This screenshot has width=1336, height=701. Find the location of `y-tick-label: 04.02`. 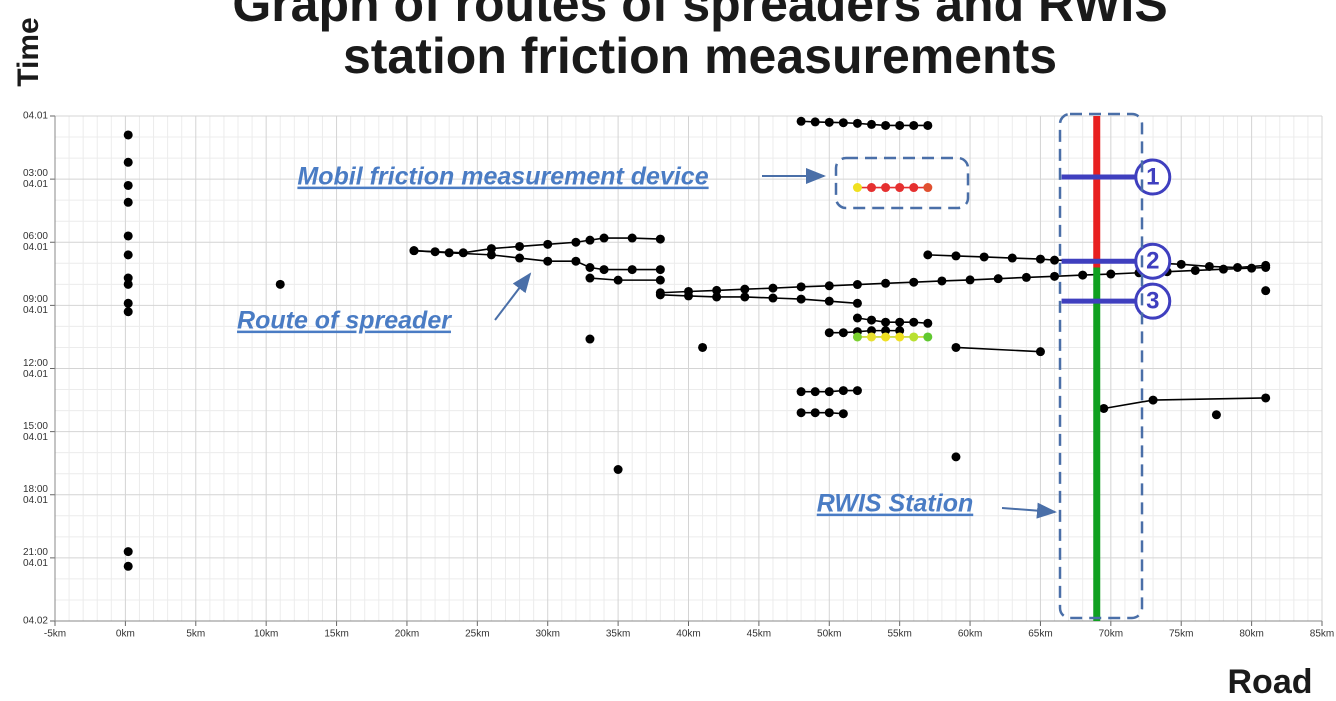

y-tick-label: 04.02 is located at coordinates (35, 621).